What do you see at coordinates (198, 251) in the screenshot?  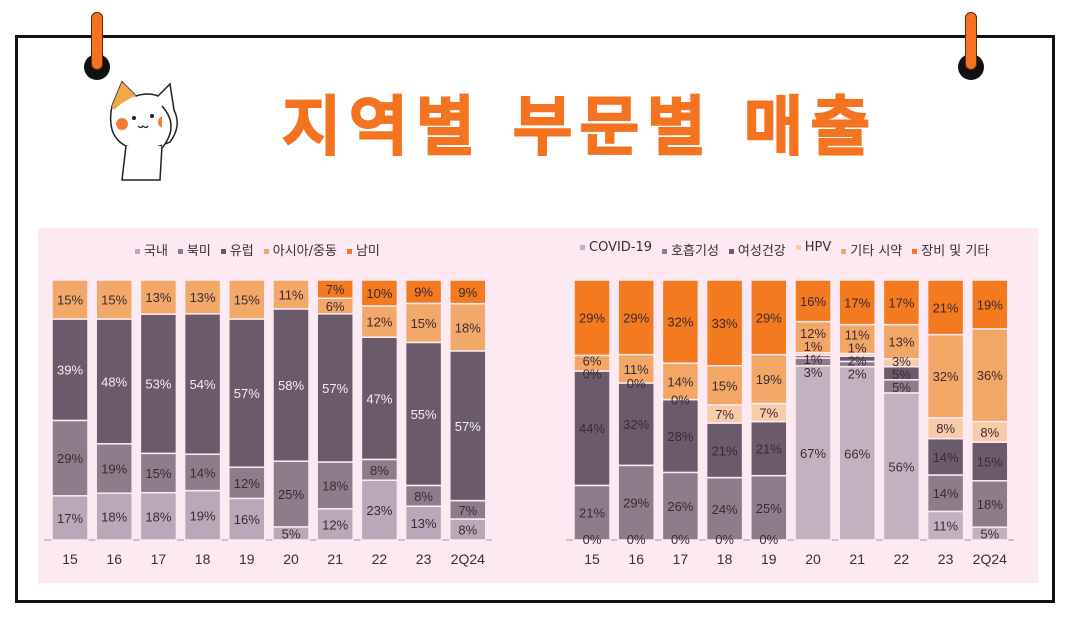 I see `legend-label: 북미` at bounding box center [198, 251].